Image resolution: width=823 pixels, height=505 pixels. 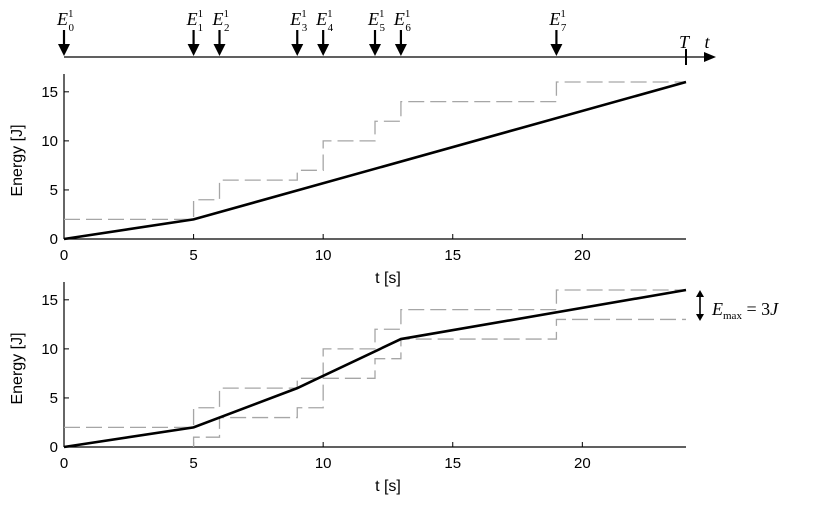 I want to click on event-label-0: E1 0, so click(x=65, y=21).